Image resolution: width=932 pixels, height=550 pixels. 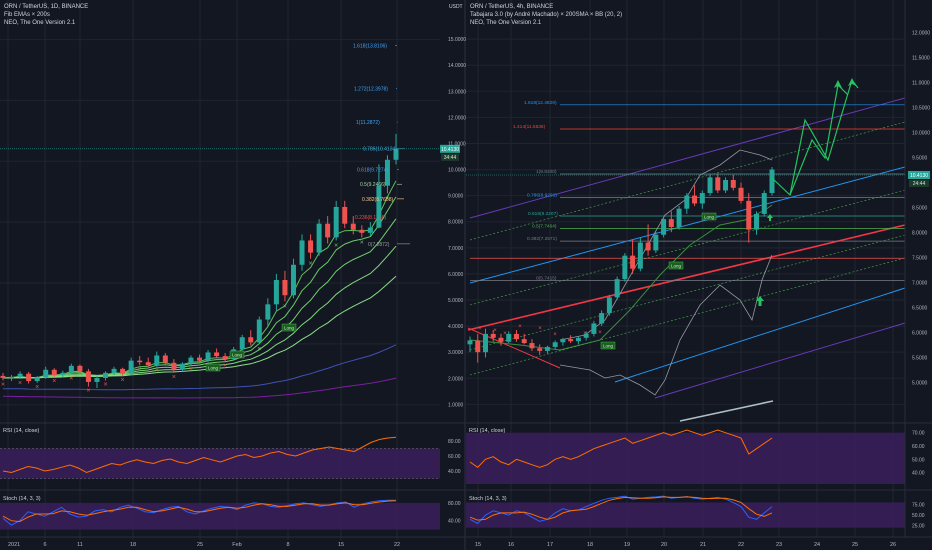 I want to click on left-fib-label: 0.236(8.1706), so click(x=370, y=218).